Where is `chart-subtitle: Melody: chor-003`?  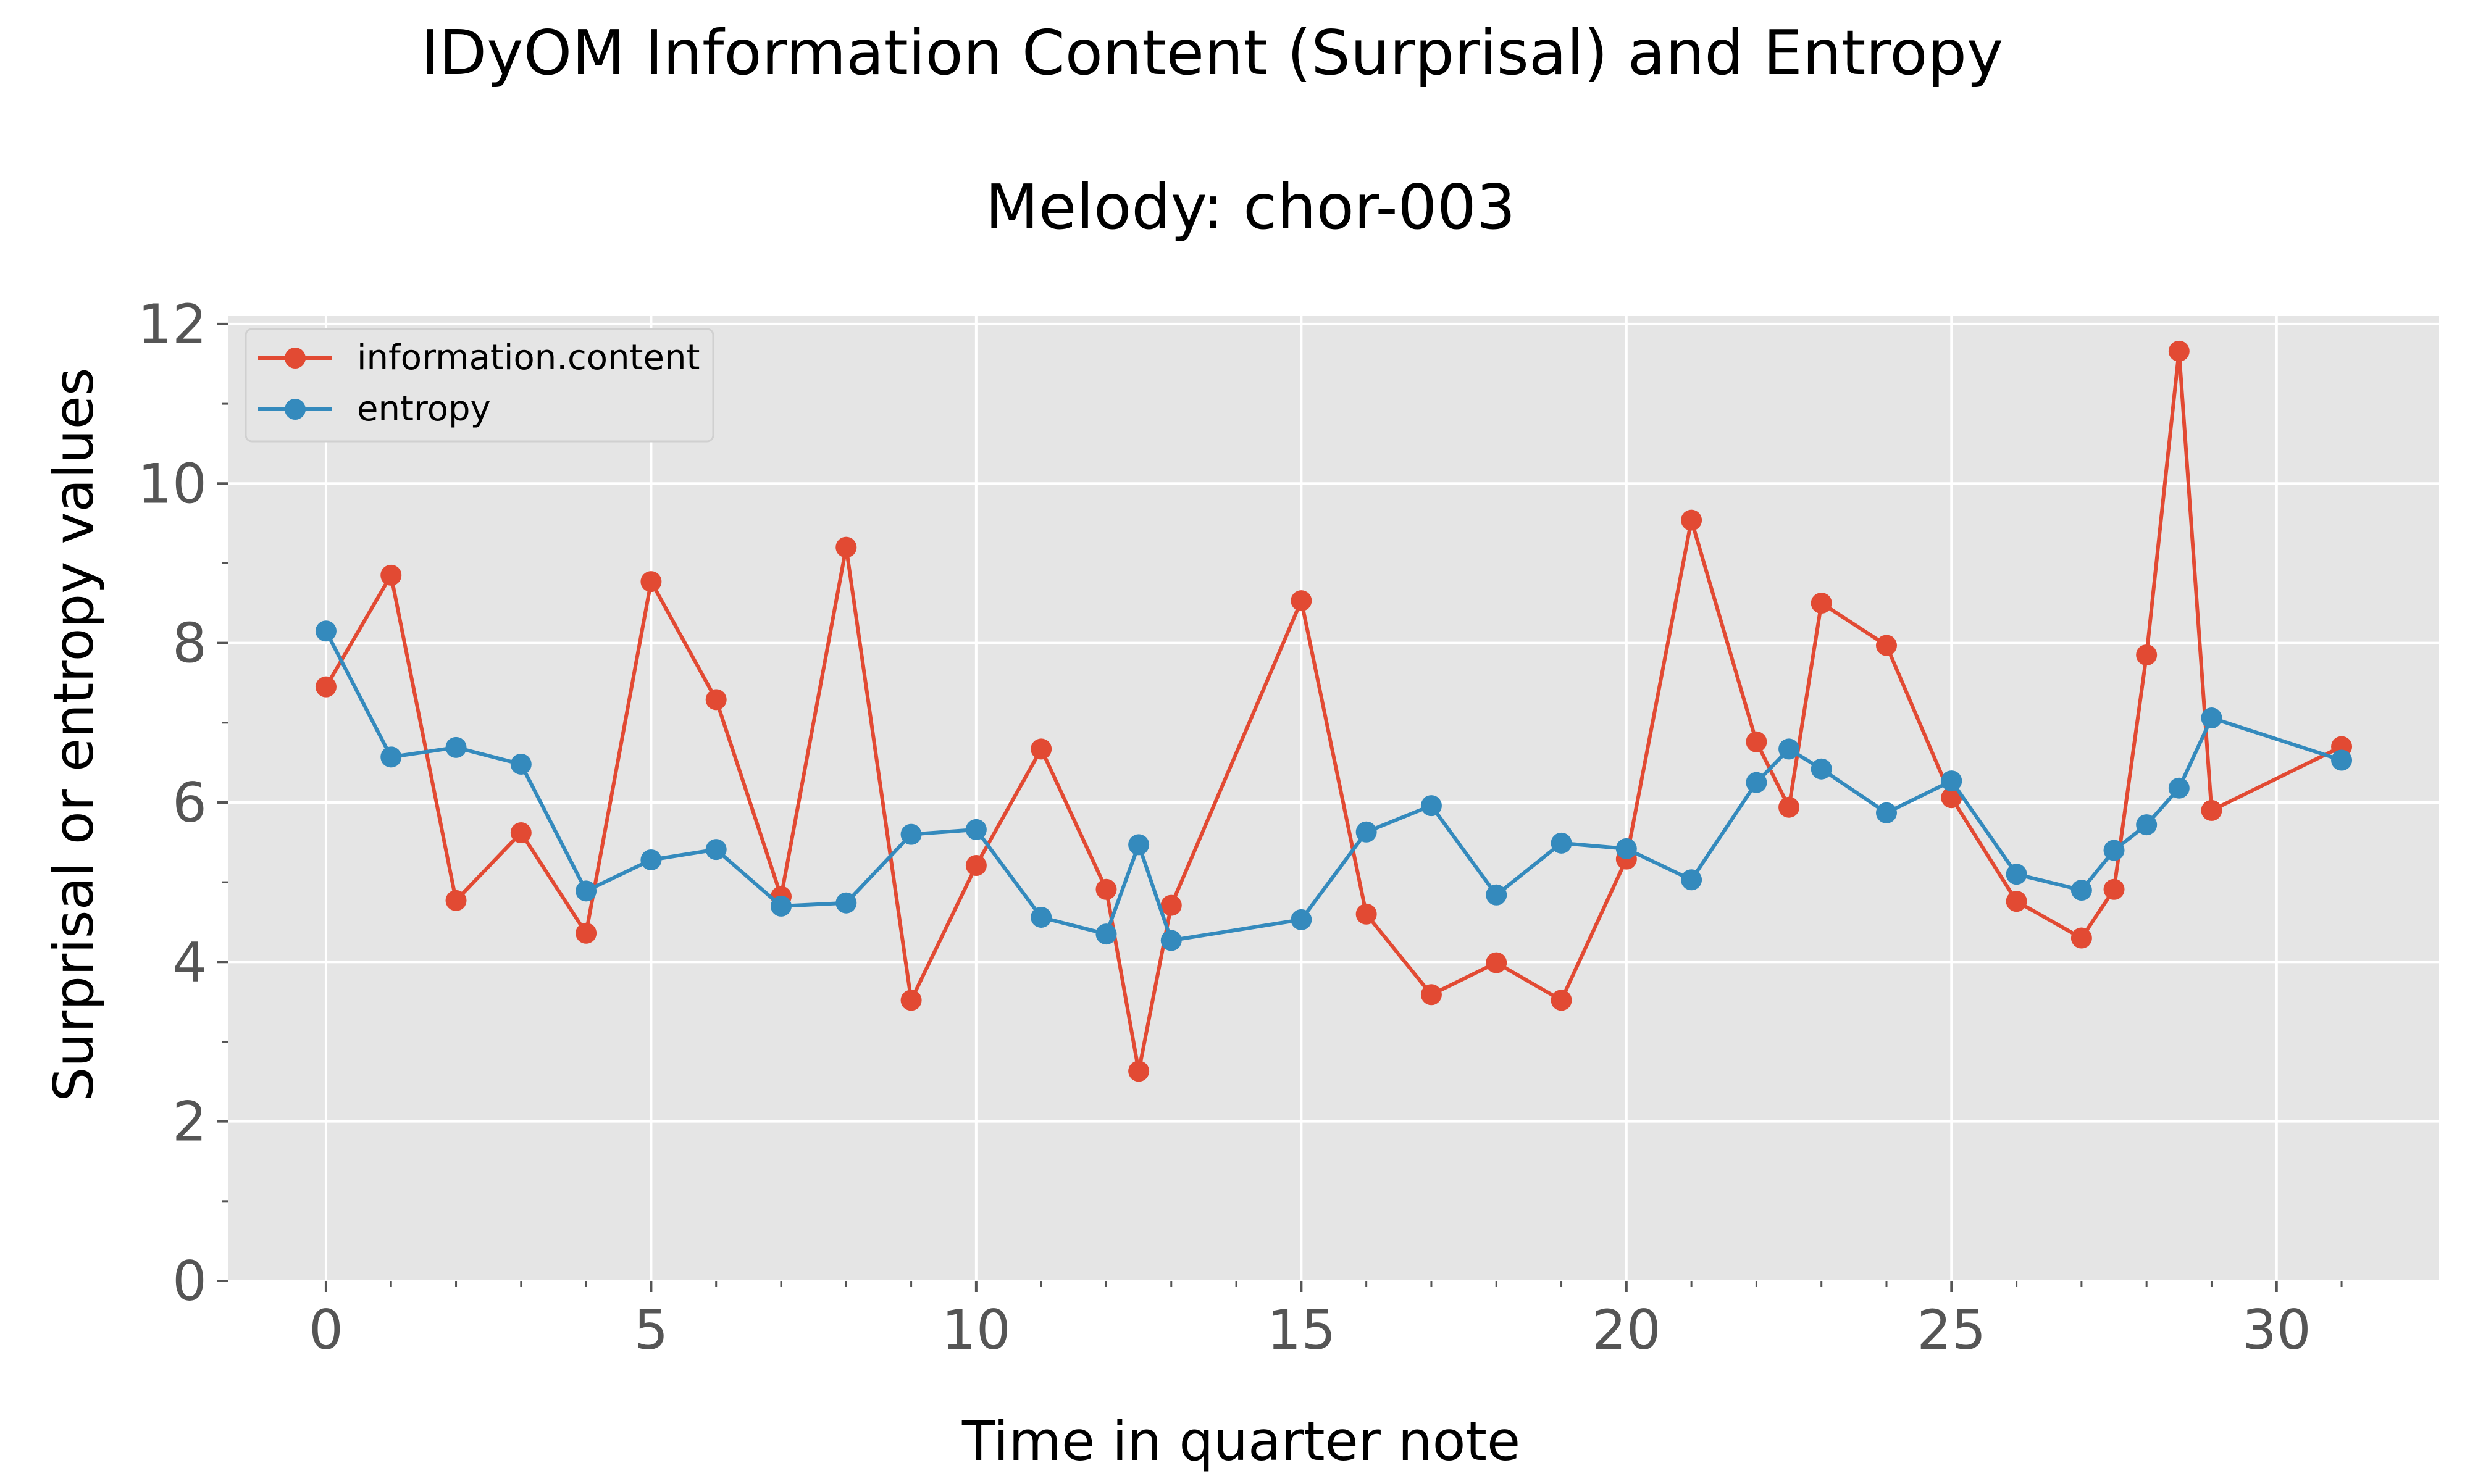 chart-subtitle: Melody: chor-003 is located at coordinates (1251, 207).